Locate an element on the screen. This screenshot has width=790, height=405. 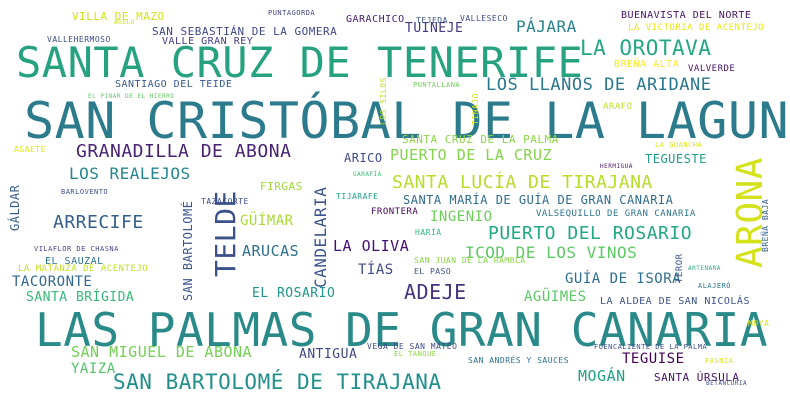
word-galdar: GÁLDAR is located at coordinates (15, 207).